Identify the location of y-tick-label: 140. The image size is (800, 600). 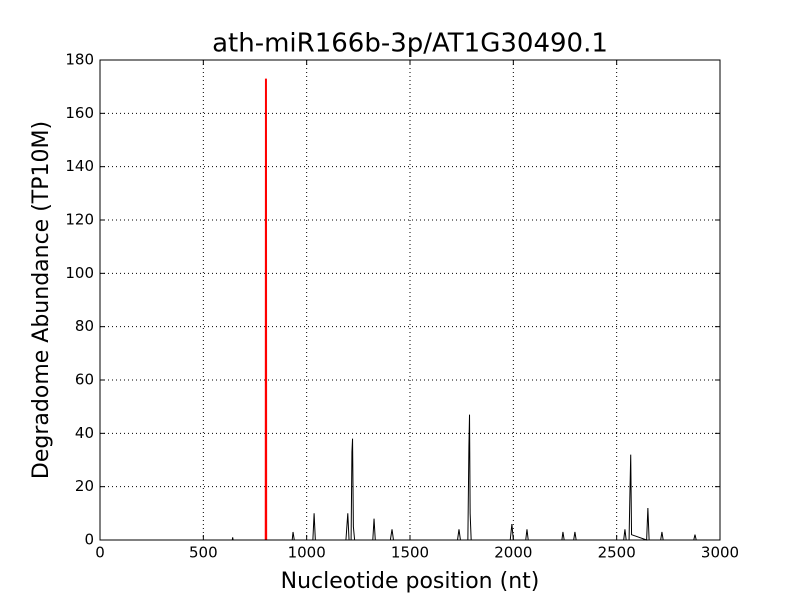
(79, 166).